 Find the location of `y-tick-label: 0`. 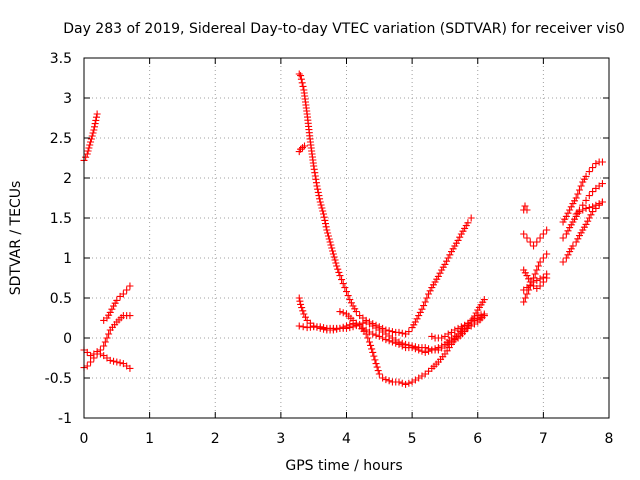

y-tick-label: 0 is located at coordinates (67, 339).